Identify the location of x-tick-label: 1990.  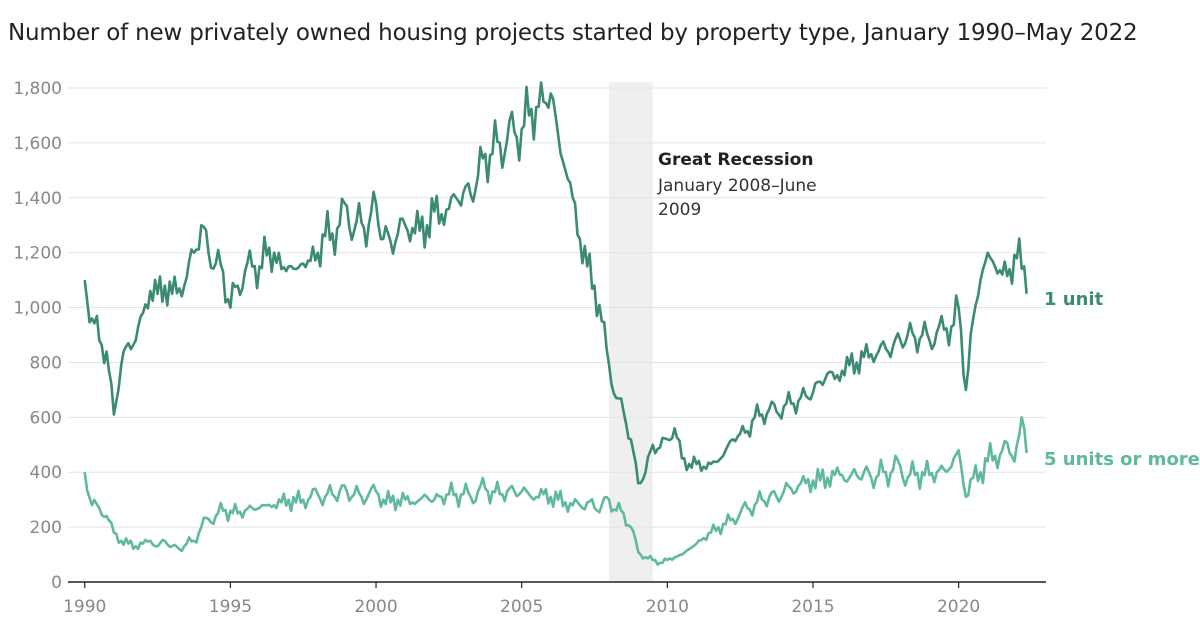
(84, 607).